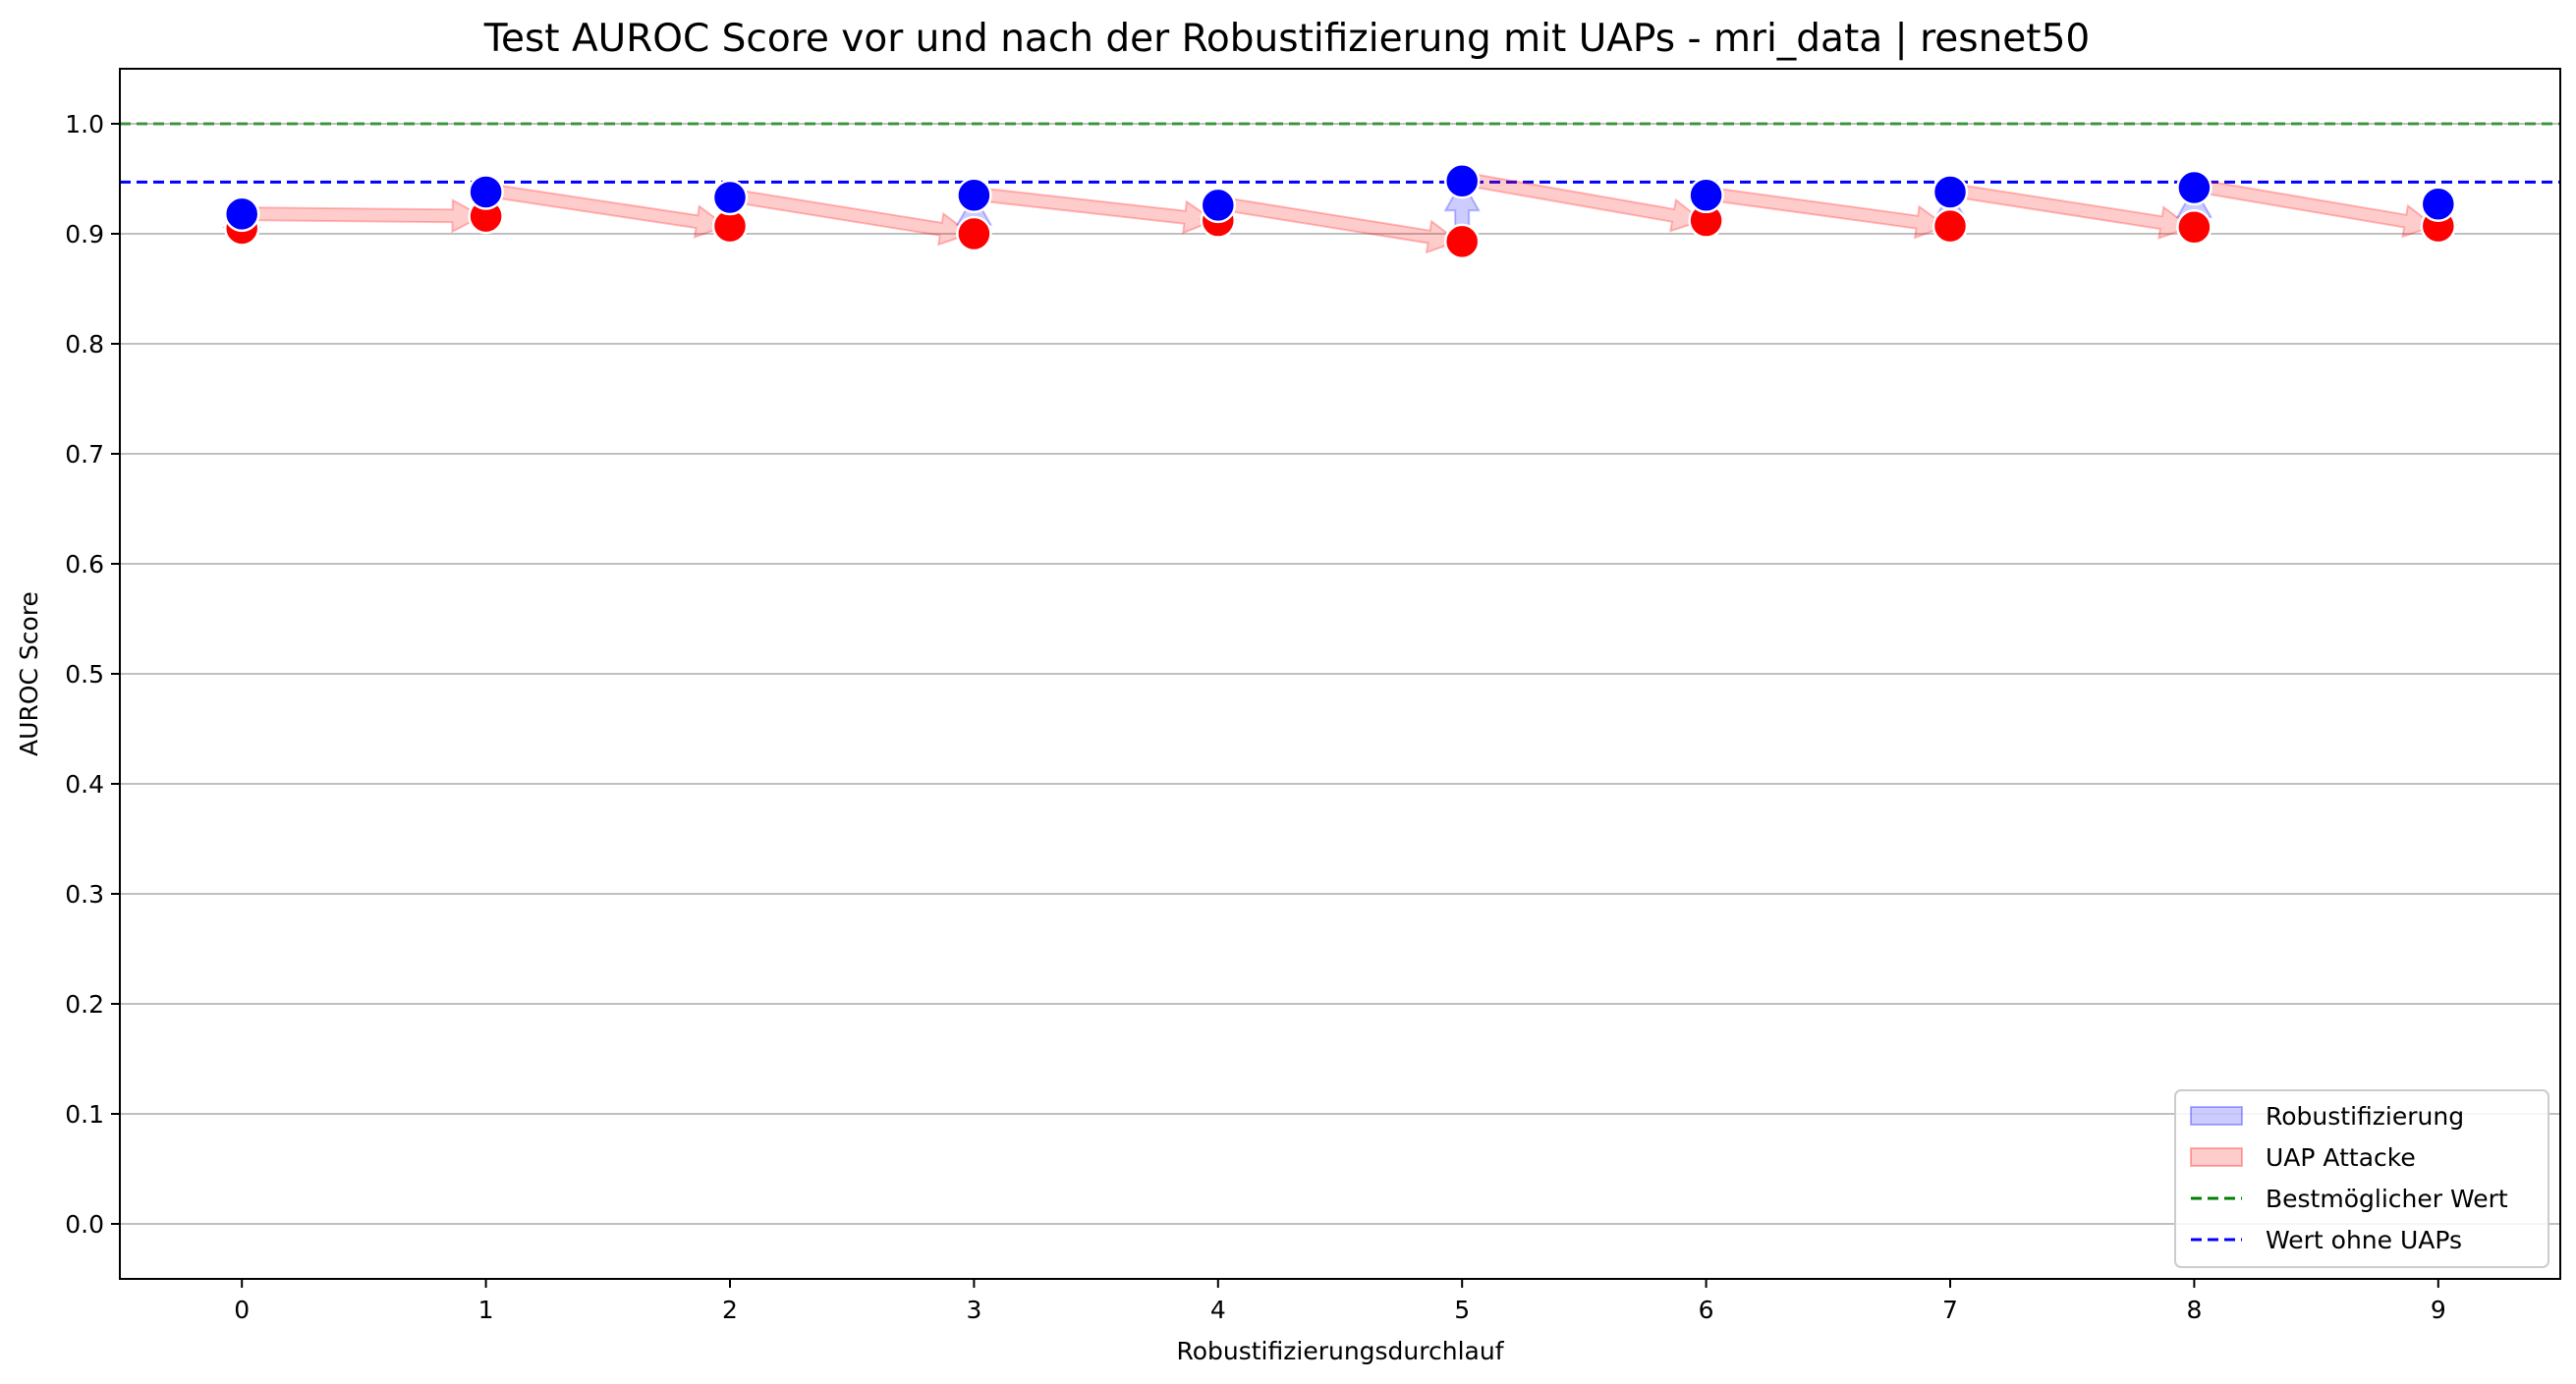  Describe the element at coordinates (29, 673) in the screenshot. I see `y-axis-label: AUROC Score` at that location.